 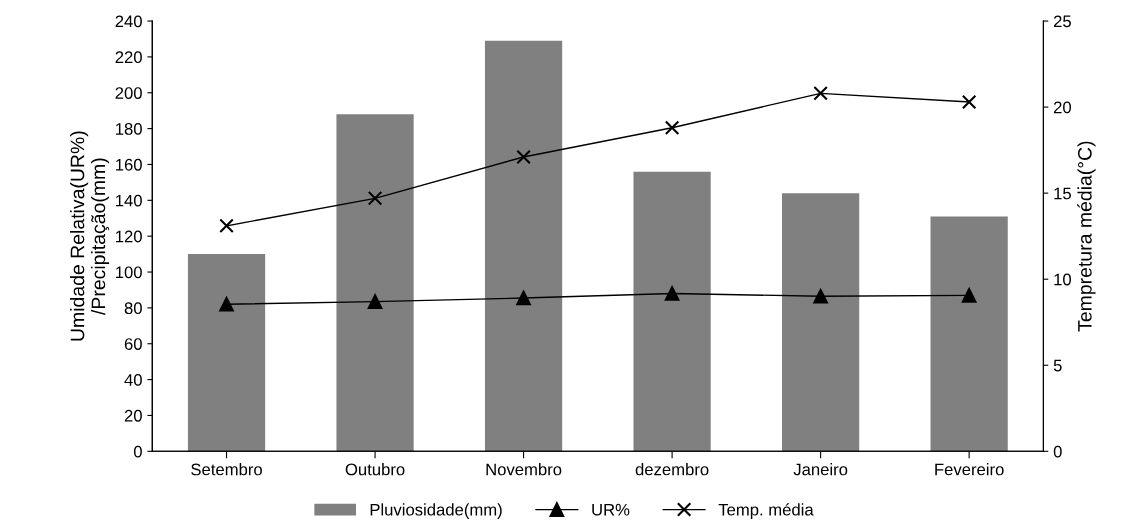 I want to click on x-tick-label: Novembro, so click(x=524, y=469).